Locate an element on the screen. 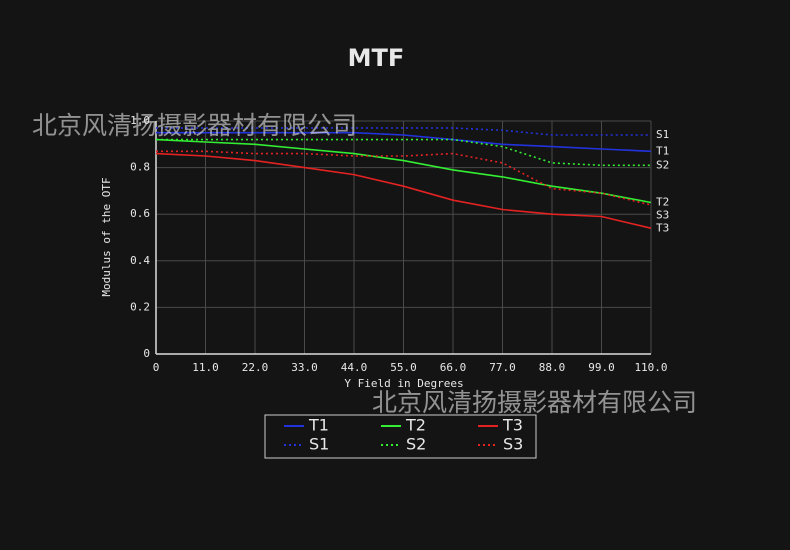 The height and width of the screenshot is (550, 790). series-end-label: S3 is located at coordinates (662, 215).